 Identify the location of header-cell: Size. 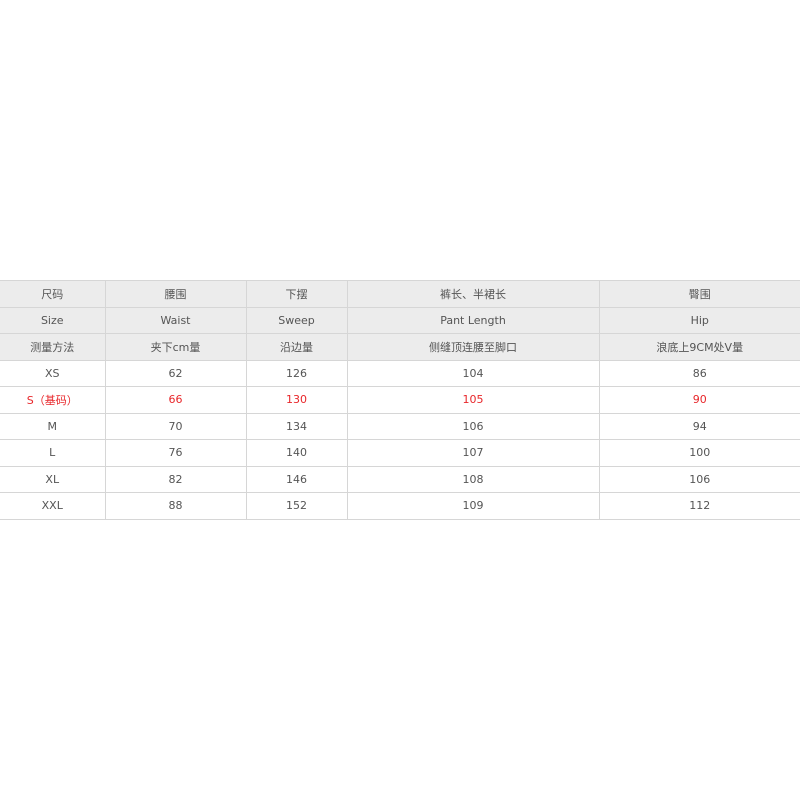
(53, 320).